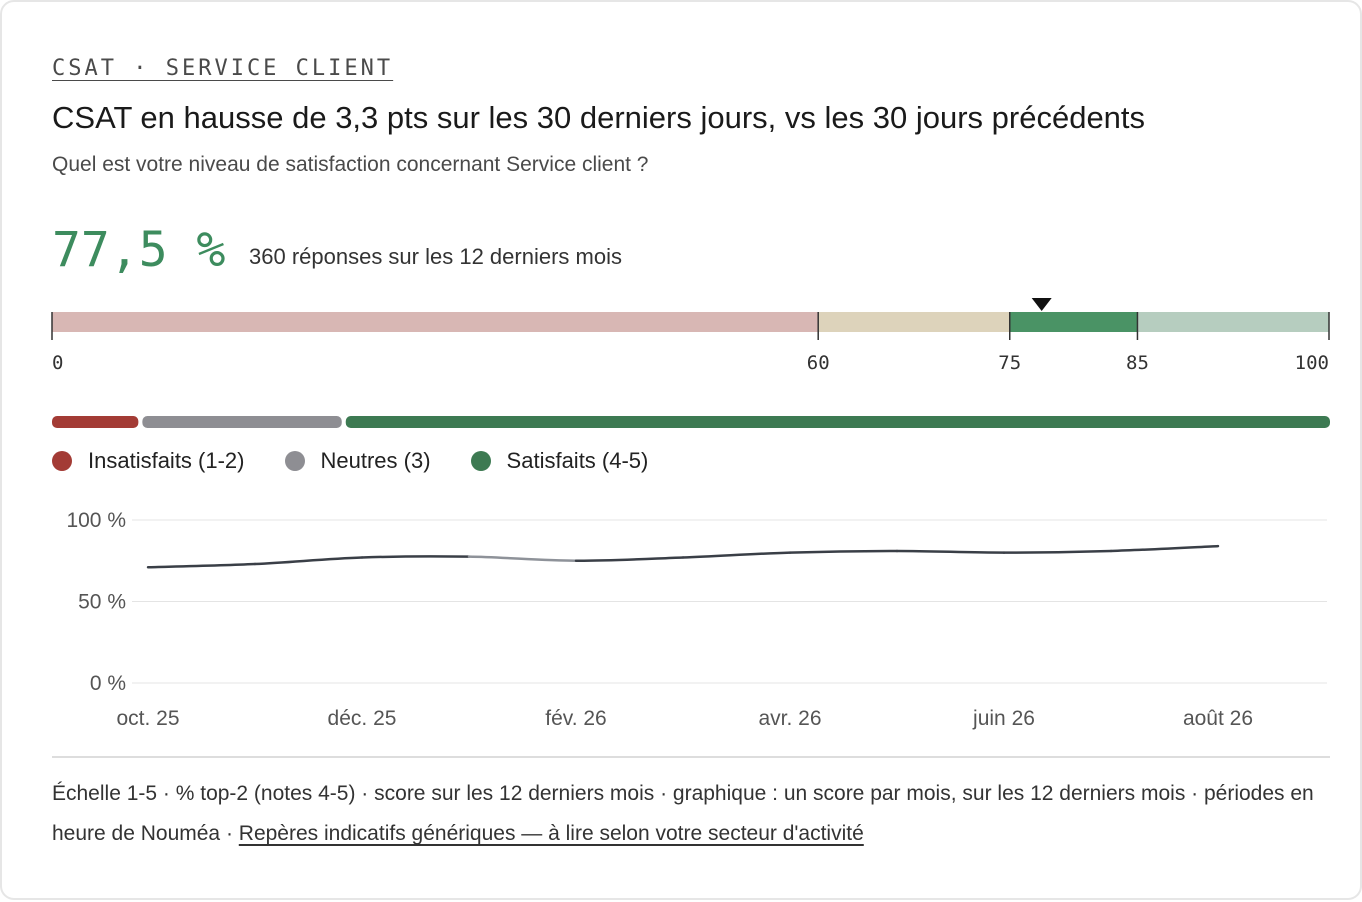 This screenshot has height=902, width=1362. I want to click on gauge-tick-label-75: 75, so click(1009, 363).